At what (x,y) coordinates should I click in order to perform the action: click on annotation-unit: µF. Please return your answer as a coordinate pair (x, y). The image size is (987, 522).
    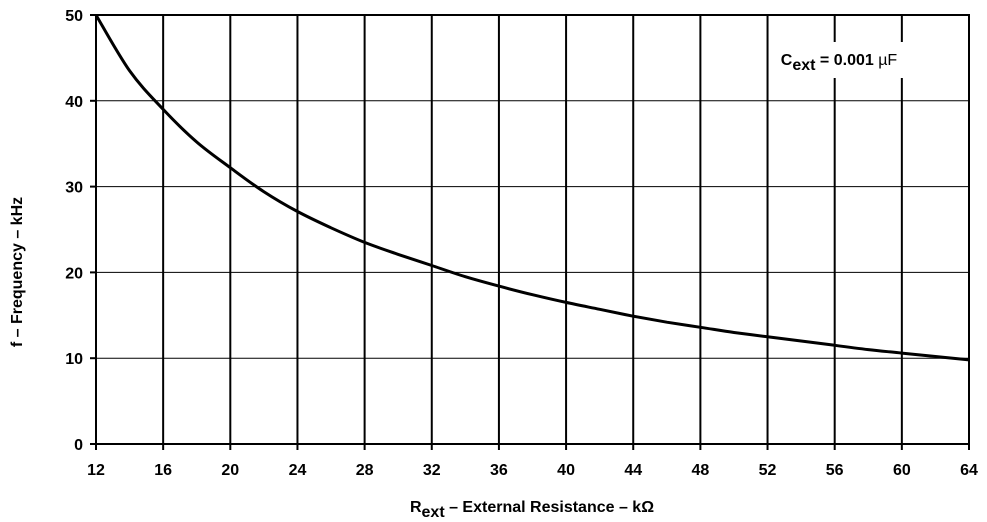
    Looking at the image, I should click on (887, 60).